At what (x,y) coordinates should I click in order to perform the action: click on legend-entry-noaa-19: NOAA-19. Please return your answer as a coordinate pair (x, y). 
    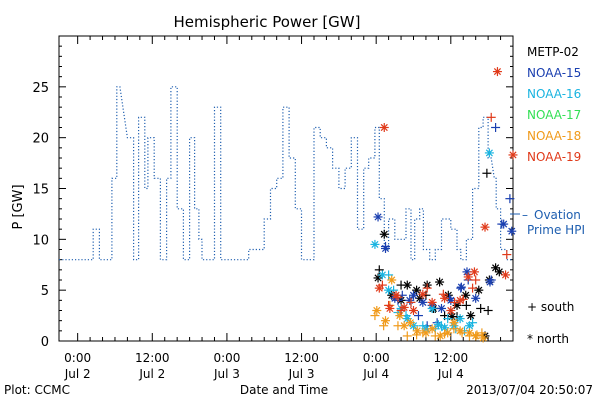
    Looking at the image, I should click on (554, 157).